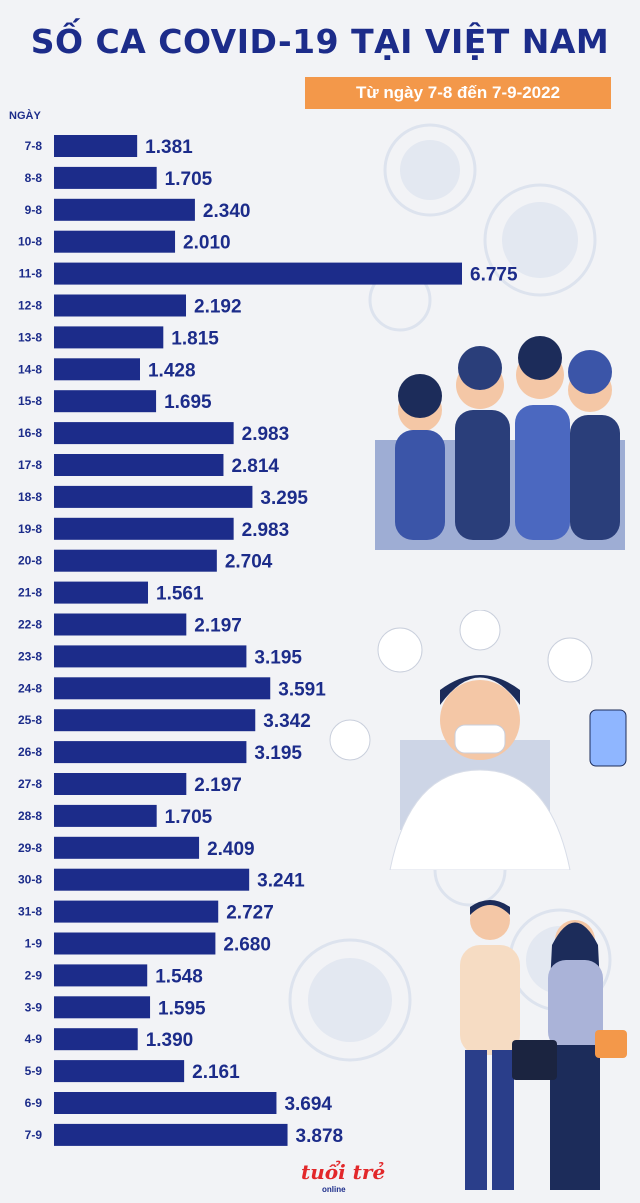  I want to click on value-label: 2.192, so click(218, 307).